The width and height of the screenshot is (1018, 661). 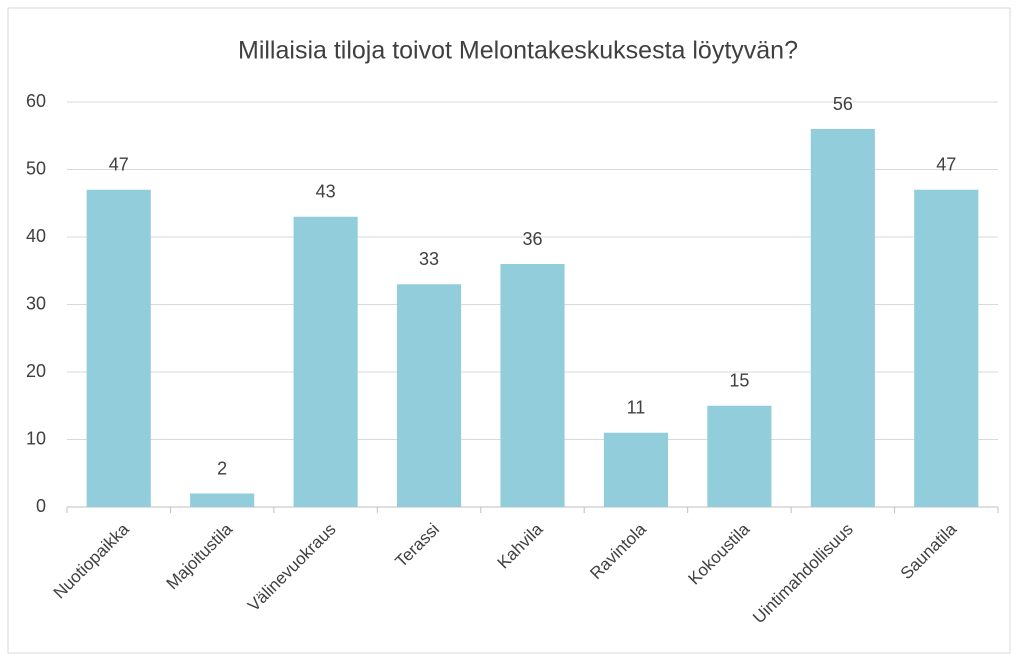 I want to click on y-tick-label: 10, so click(x=36, y=438).